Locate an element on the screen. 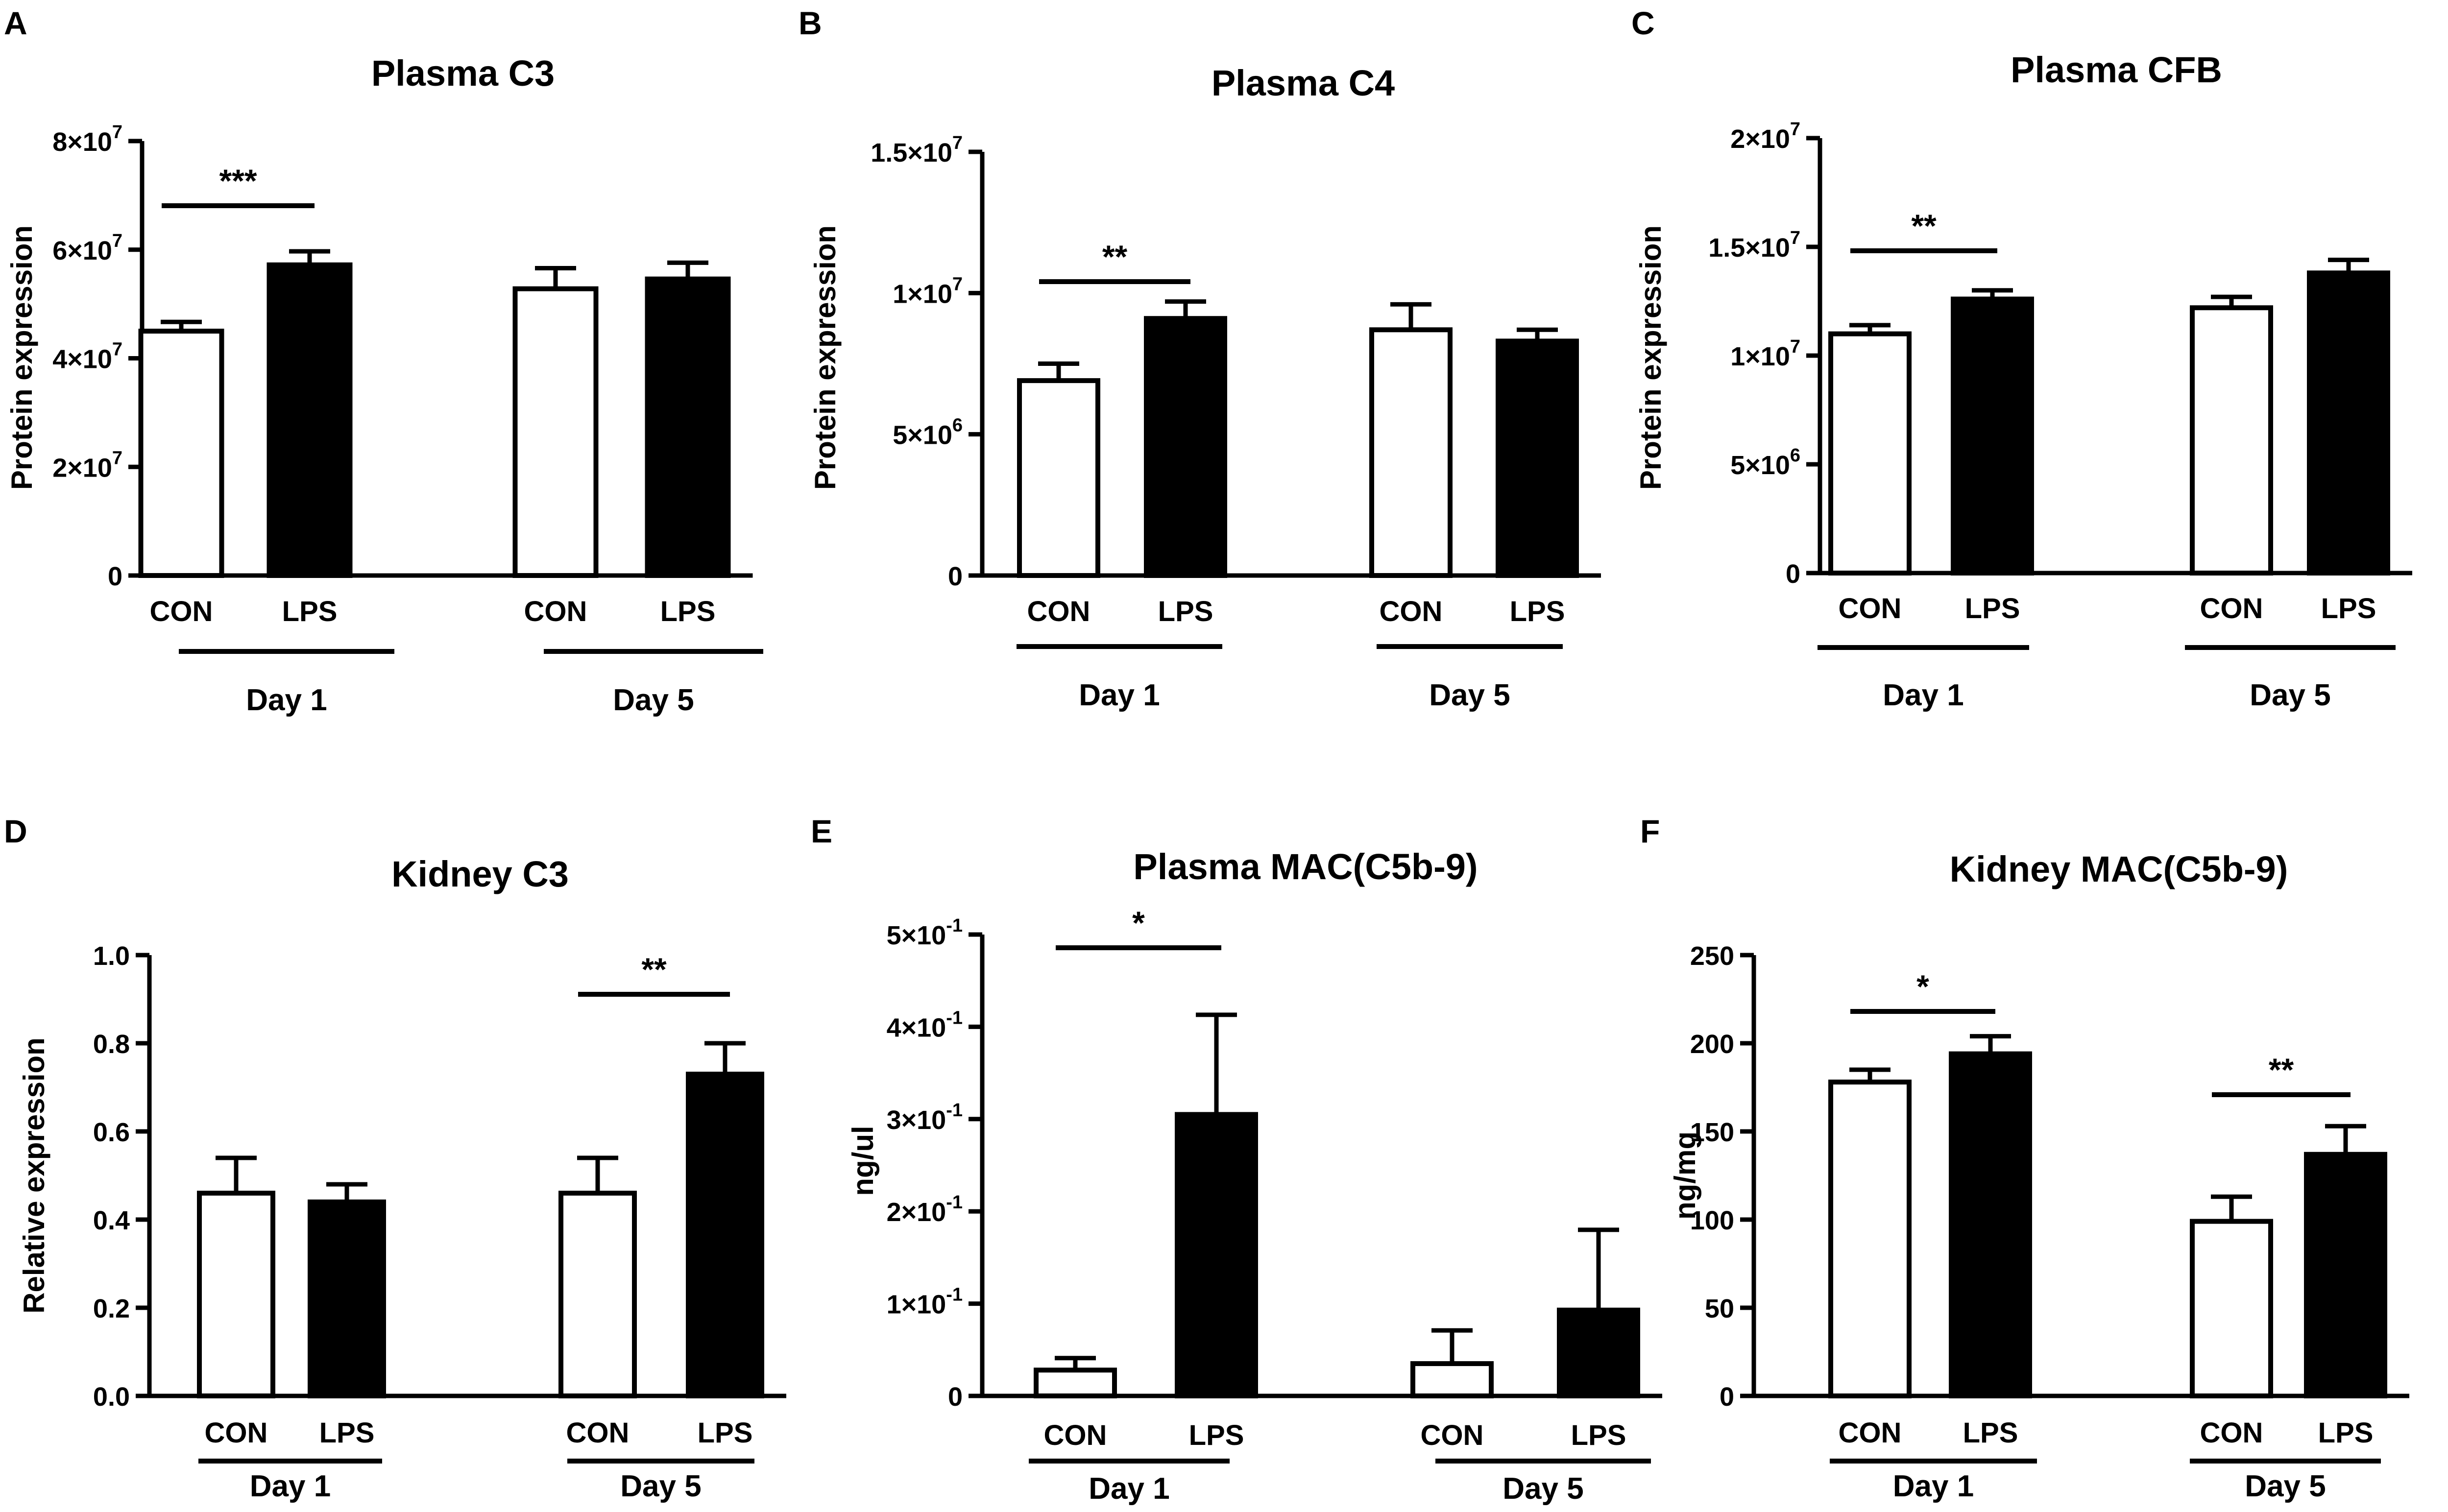 The height and width of the screenshot is (1512, 2448). y-tick-label: 100 is located at coordinates (1712, 1220).